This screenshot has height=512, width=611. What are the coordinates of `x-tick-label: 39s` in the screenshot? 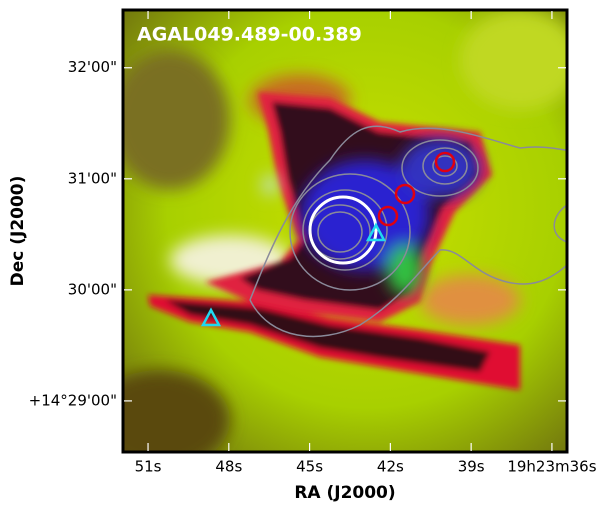 It's located at (471, 467).